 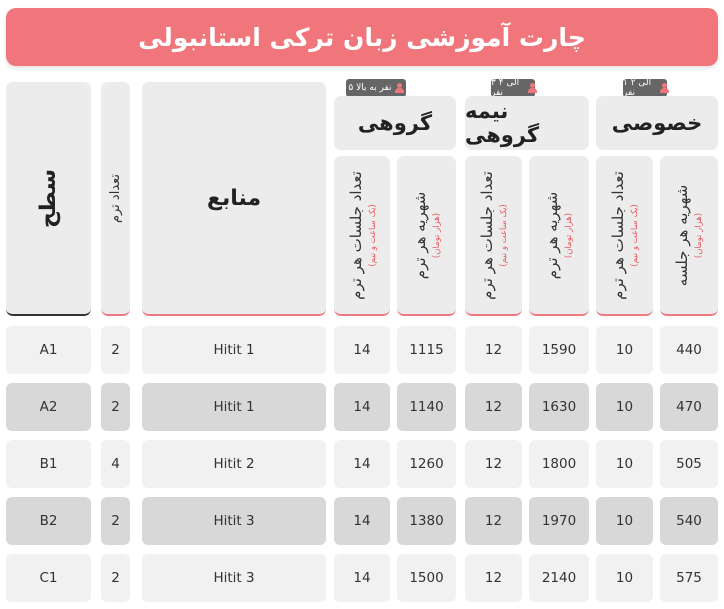 What do you see at coordinates (559, 521) in the screenshot?
I see `cell-s-price: 1970` at bounding box center [559, 521].